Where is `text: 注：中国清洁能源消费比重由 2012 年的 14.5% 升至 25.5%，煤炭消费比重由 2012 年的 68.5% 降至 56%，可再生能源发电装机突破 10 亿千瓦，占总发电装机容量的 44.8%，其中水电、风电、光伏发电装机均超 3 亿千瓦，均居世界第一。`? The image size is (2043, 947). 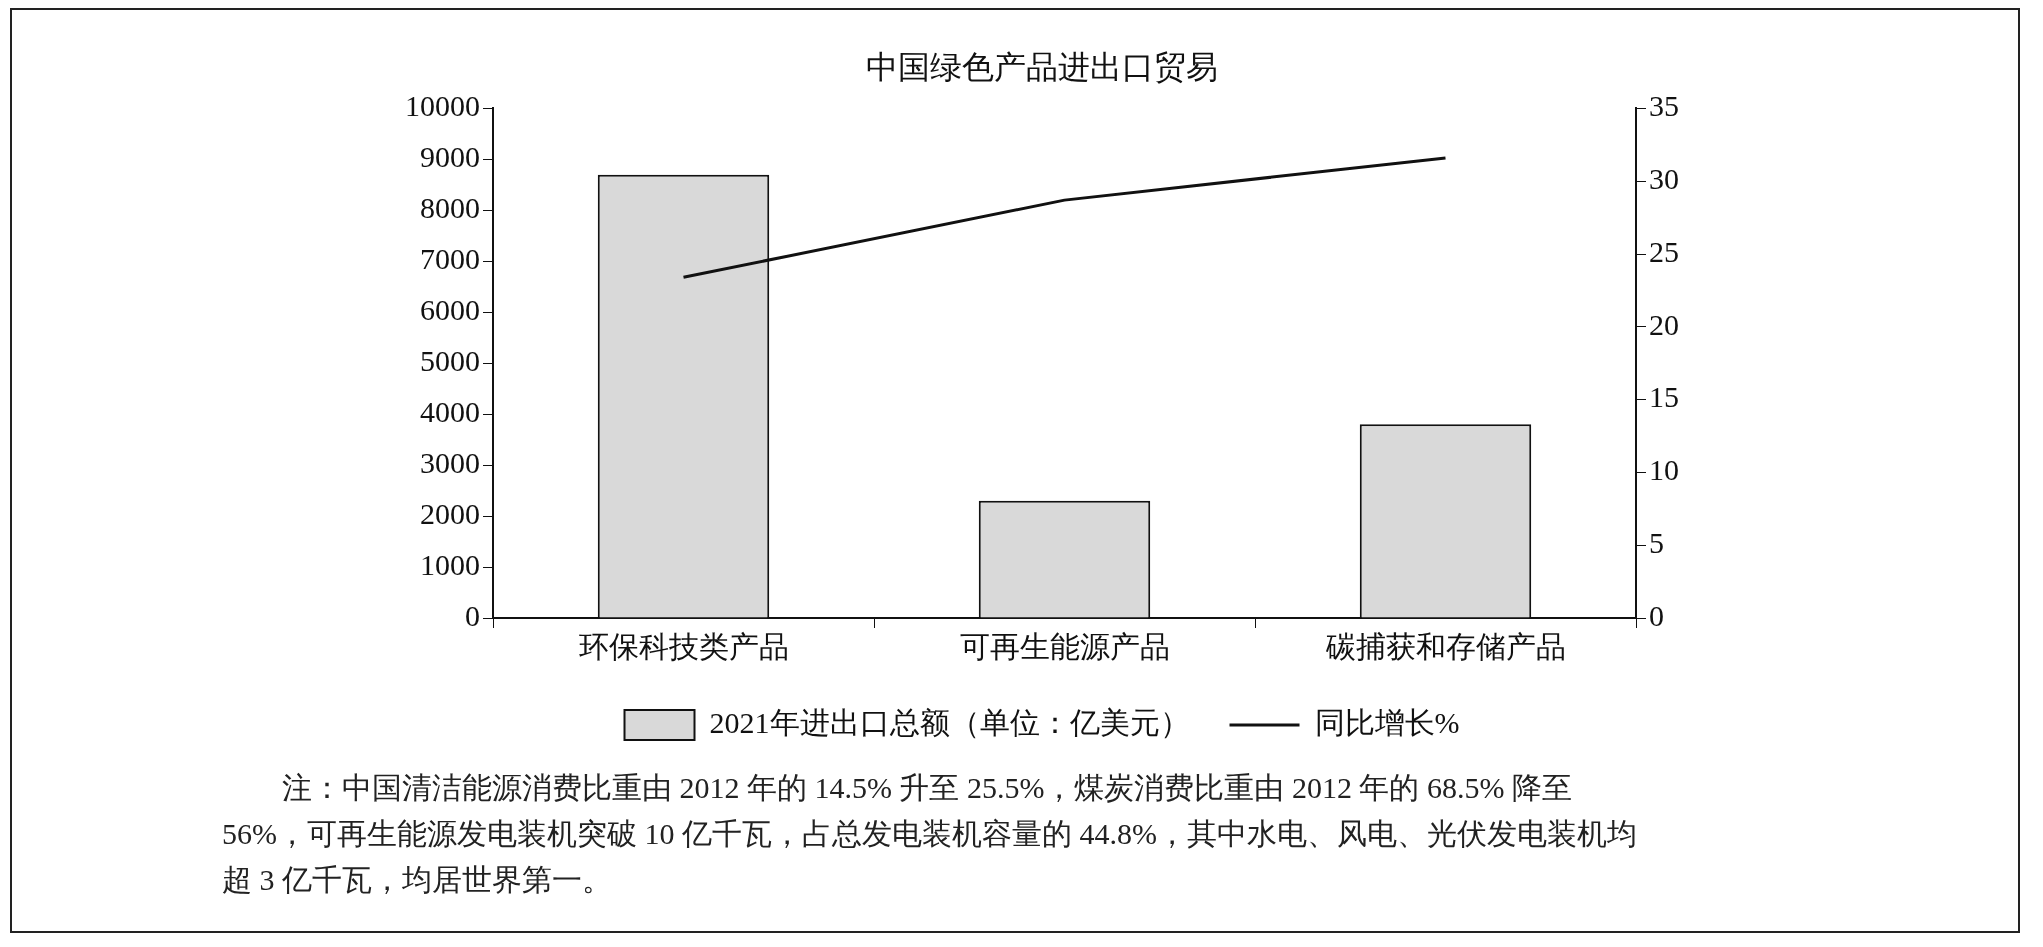 text: 注：中国清洁能源消费比重由 2012 年的 14.5% 升至 25.5%，煤炭消费比重由 2012 年的 68.5% 降至 56%，可再生能源发电装机突破 10 亿千瓦，占总发电装机容量的 44.8%，其中水电、风电、光伏发电装机均超 3 亿千瓦，均居世界第一。 is located at coordinates (930, 834).